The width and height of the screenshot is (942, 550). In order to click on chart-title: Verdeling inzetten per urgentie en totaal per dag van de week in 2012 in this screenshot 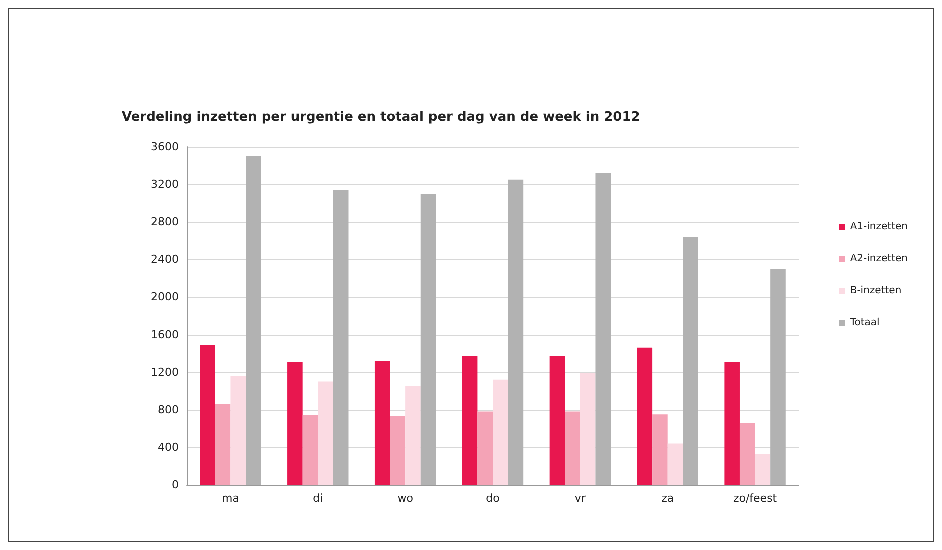, I will do `click(381, 117)`.